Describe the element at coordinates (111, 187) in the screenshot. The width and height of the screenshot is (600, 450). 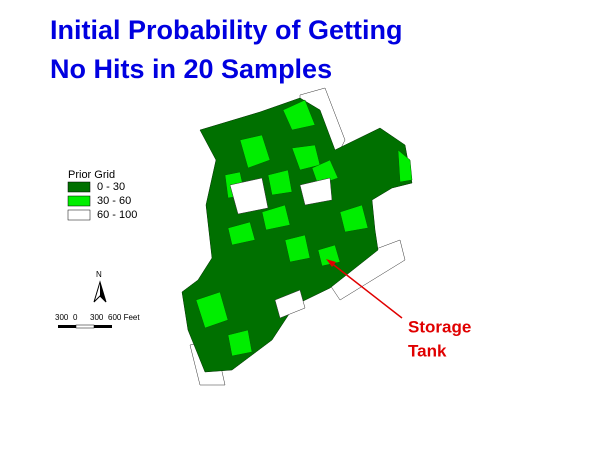
I see `legend-label: 0 - 30` at that location.